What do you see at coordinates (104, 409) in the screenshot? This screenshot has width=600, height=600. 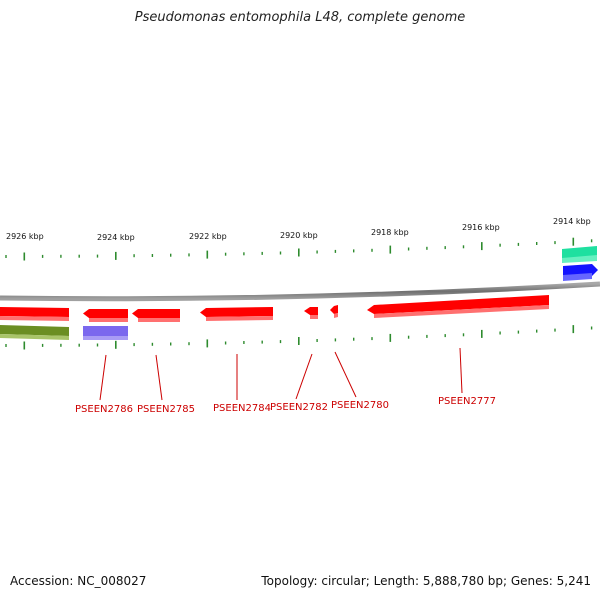 I see `gene-label-pseen2786: PSEEN2786` at bounding box center [104, 409].